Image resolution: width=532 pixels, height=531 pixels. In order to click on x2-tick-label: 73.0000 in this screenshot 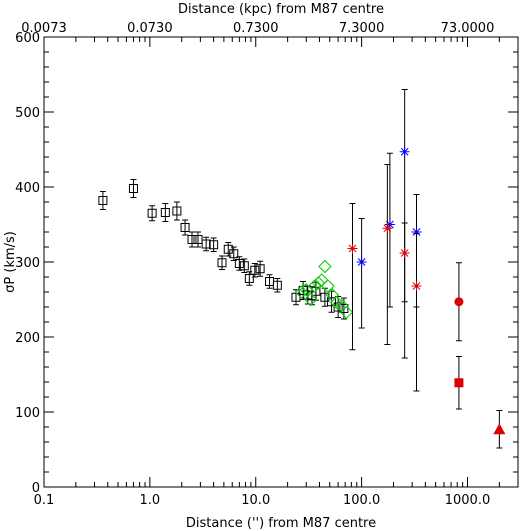, I will do `click(468, 28)`.